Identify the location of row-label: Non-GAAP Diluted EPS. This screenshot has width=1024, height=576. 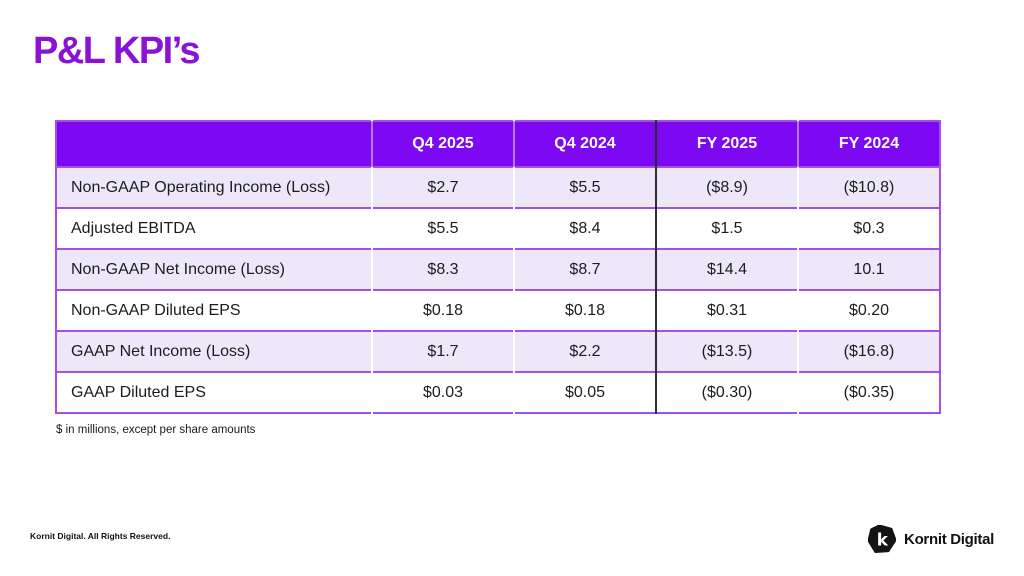
(214, 310).